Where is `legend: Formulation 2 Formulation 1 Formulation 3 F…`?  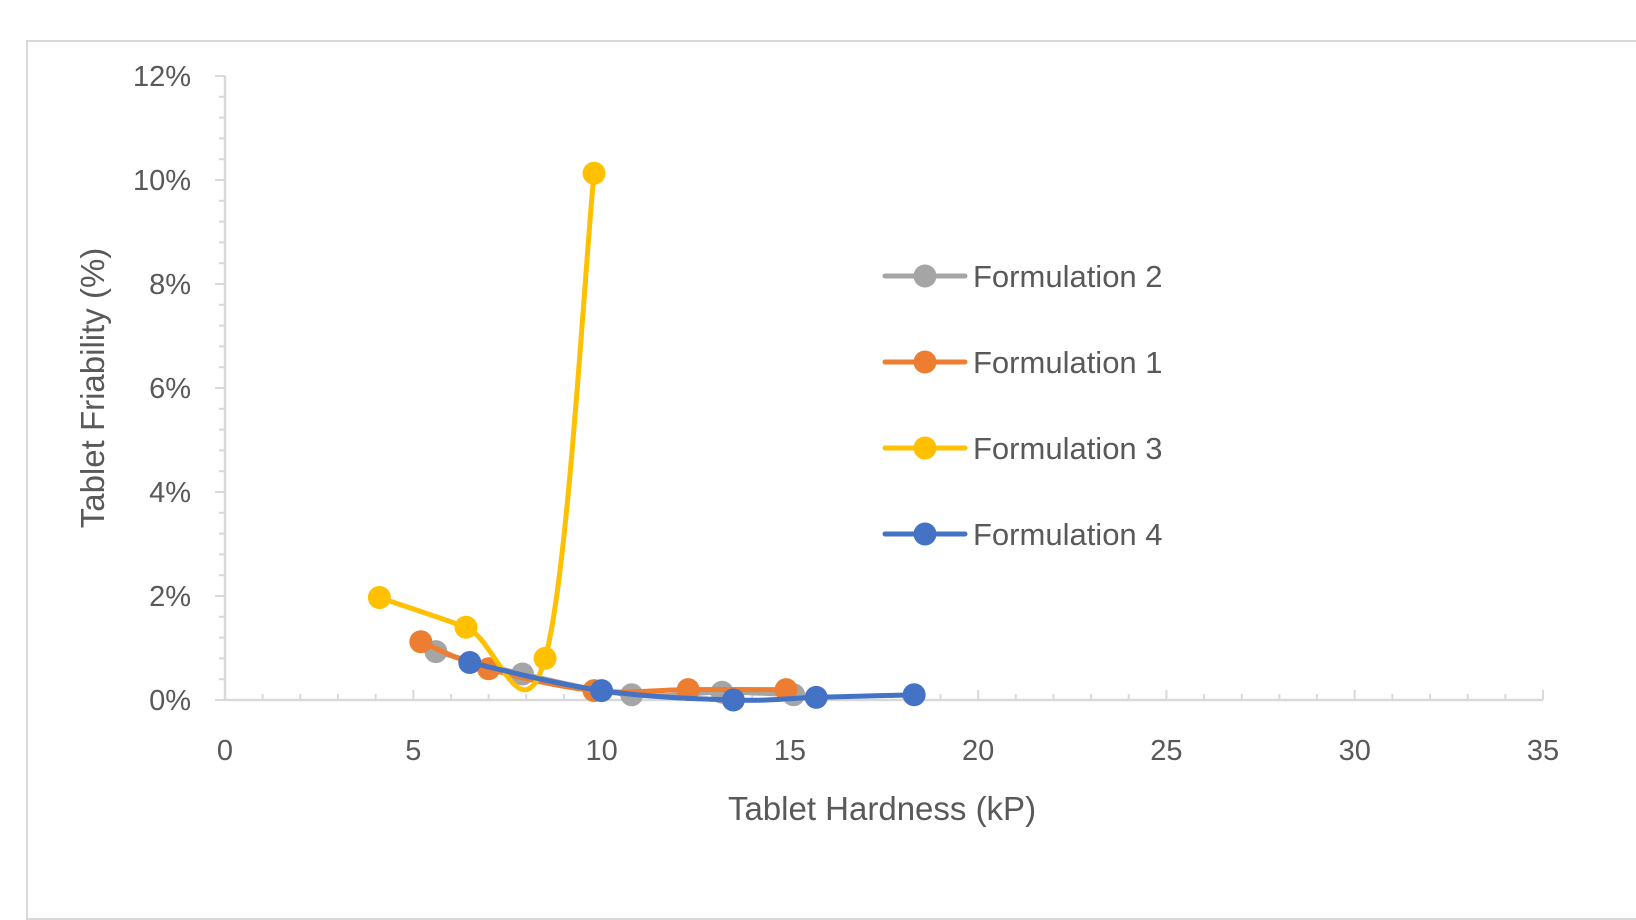 legend: Formulation 2 Formulation 1 Formulation 3 F… is located at coordinates (1022, 405).